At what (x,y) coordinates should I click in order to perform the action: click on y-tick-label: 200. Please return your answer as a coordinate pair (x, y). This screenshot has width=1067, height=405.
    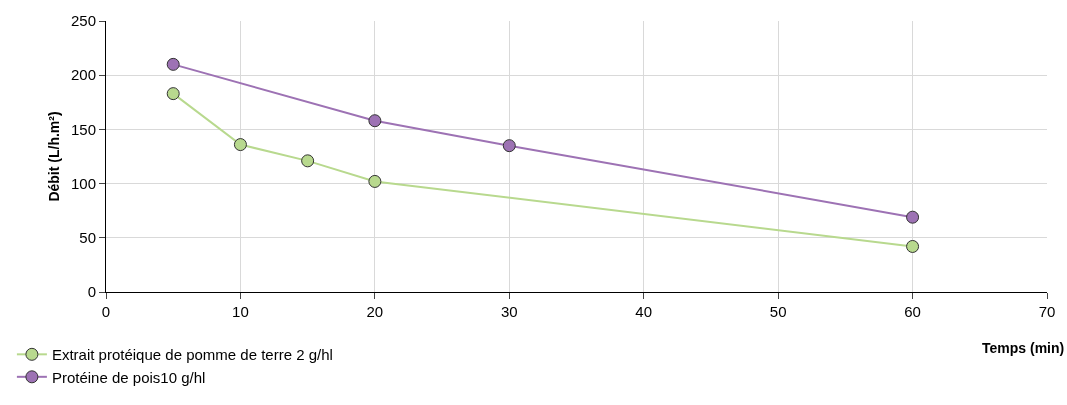
    Looking at the image, I should click on (83, 75).